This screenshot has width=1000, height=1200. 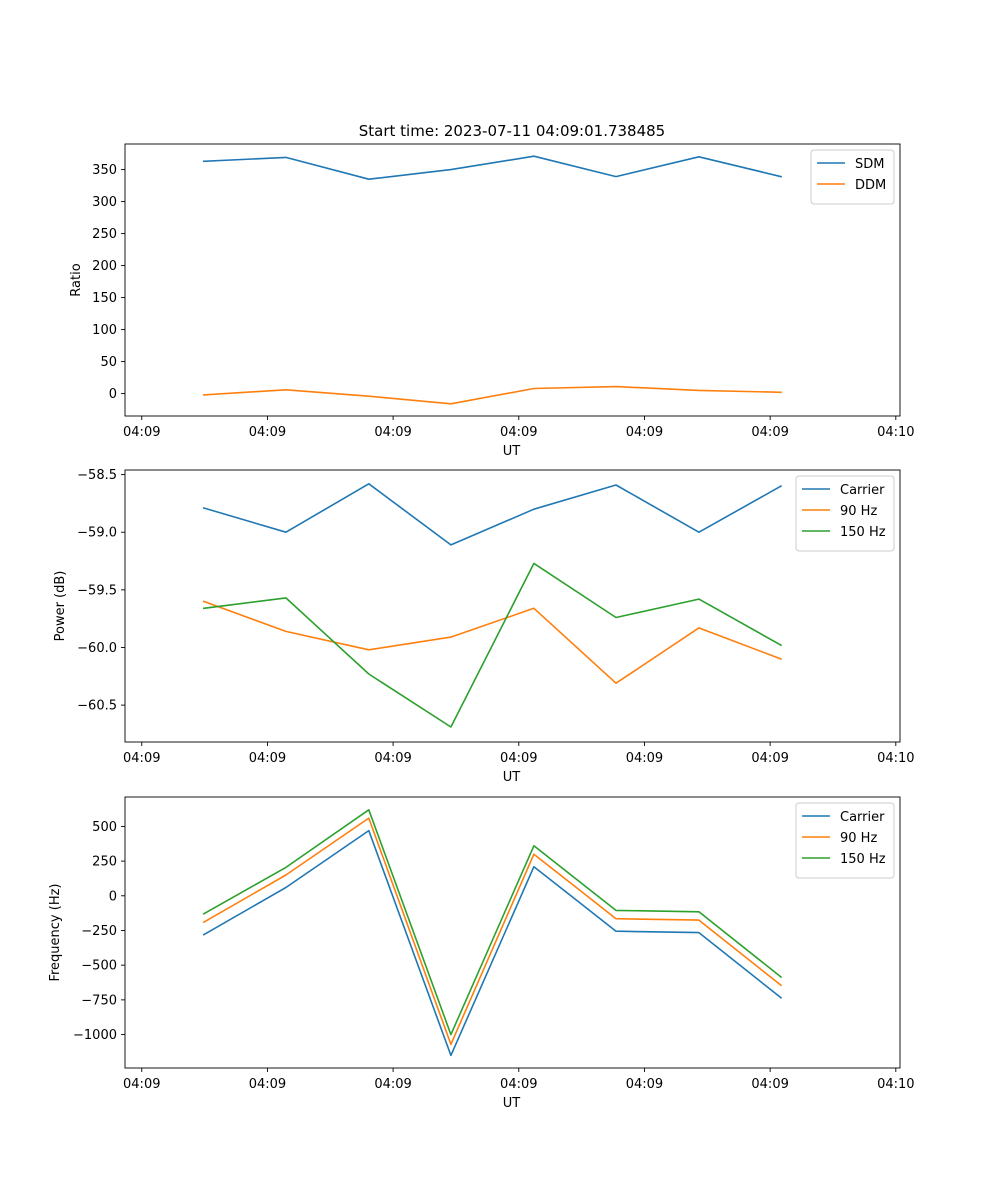 What do you see at coordinates (104, 266) in the screenshot?
I see `y-tick-label: 200` at bounding box center [104, 266].